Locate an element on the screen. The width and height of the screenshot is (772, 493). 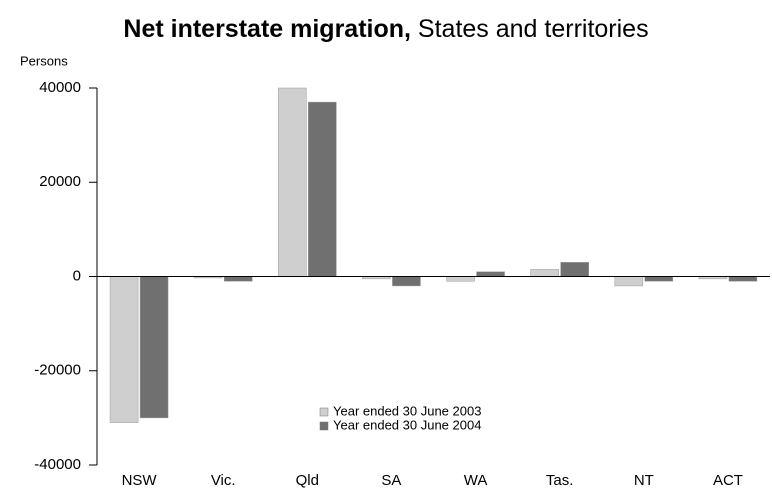
x-tick-label: NSW is located at coordinates (140, 480).